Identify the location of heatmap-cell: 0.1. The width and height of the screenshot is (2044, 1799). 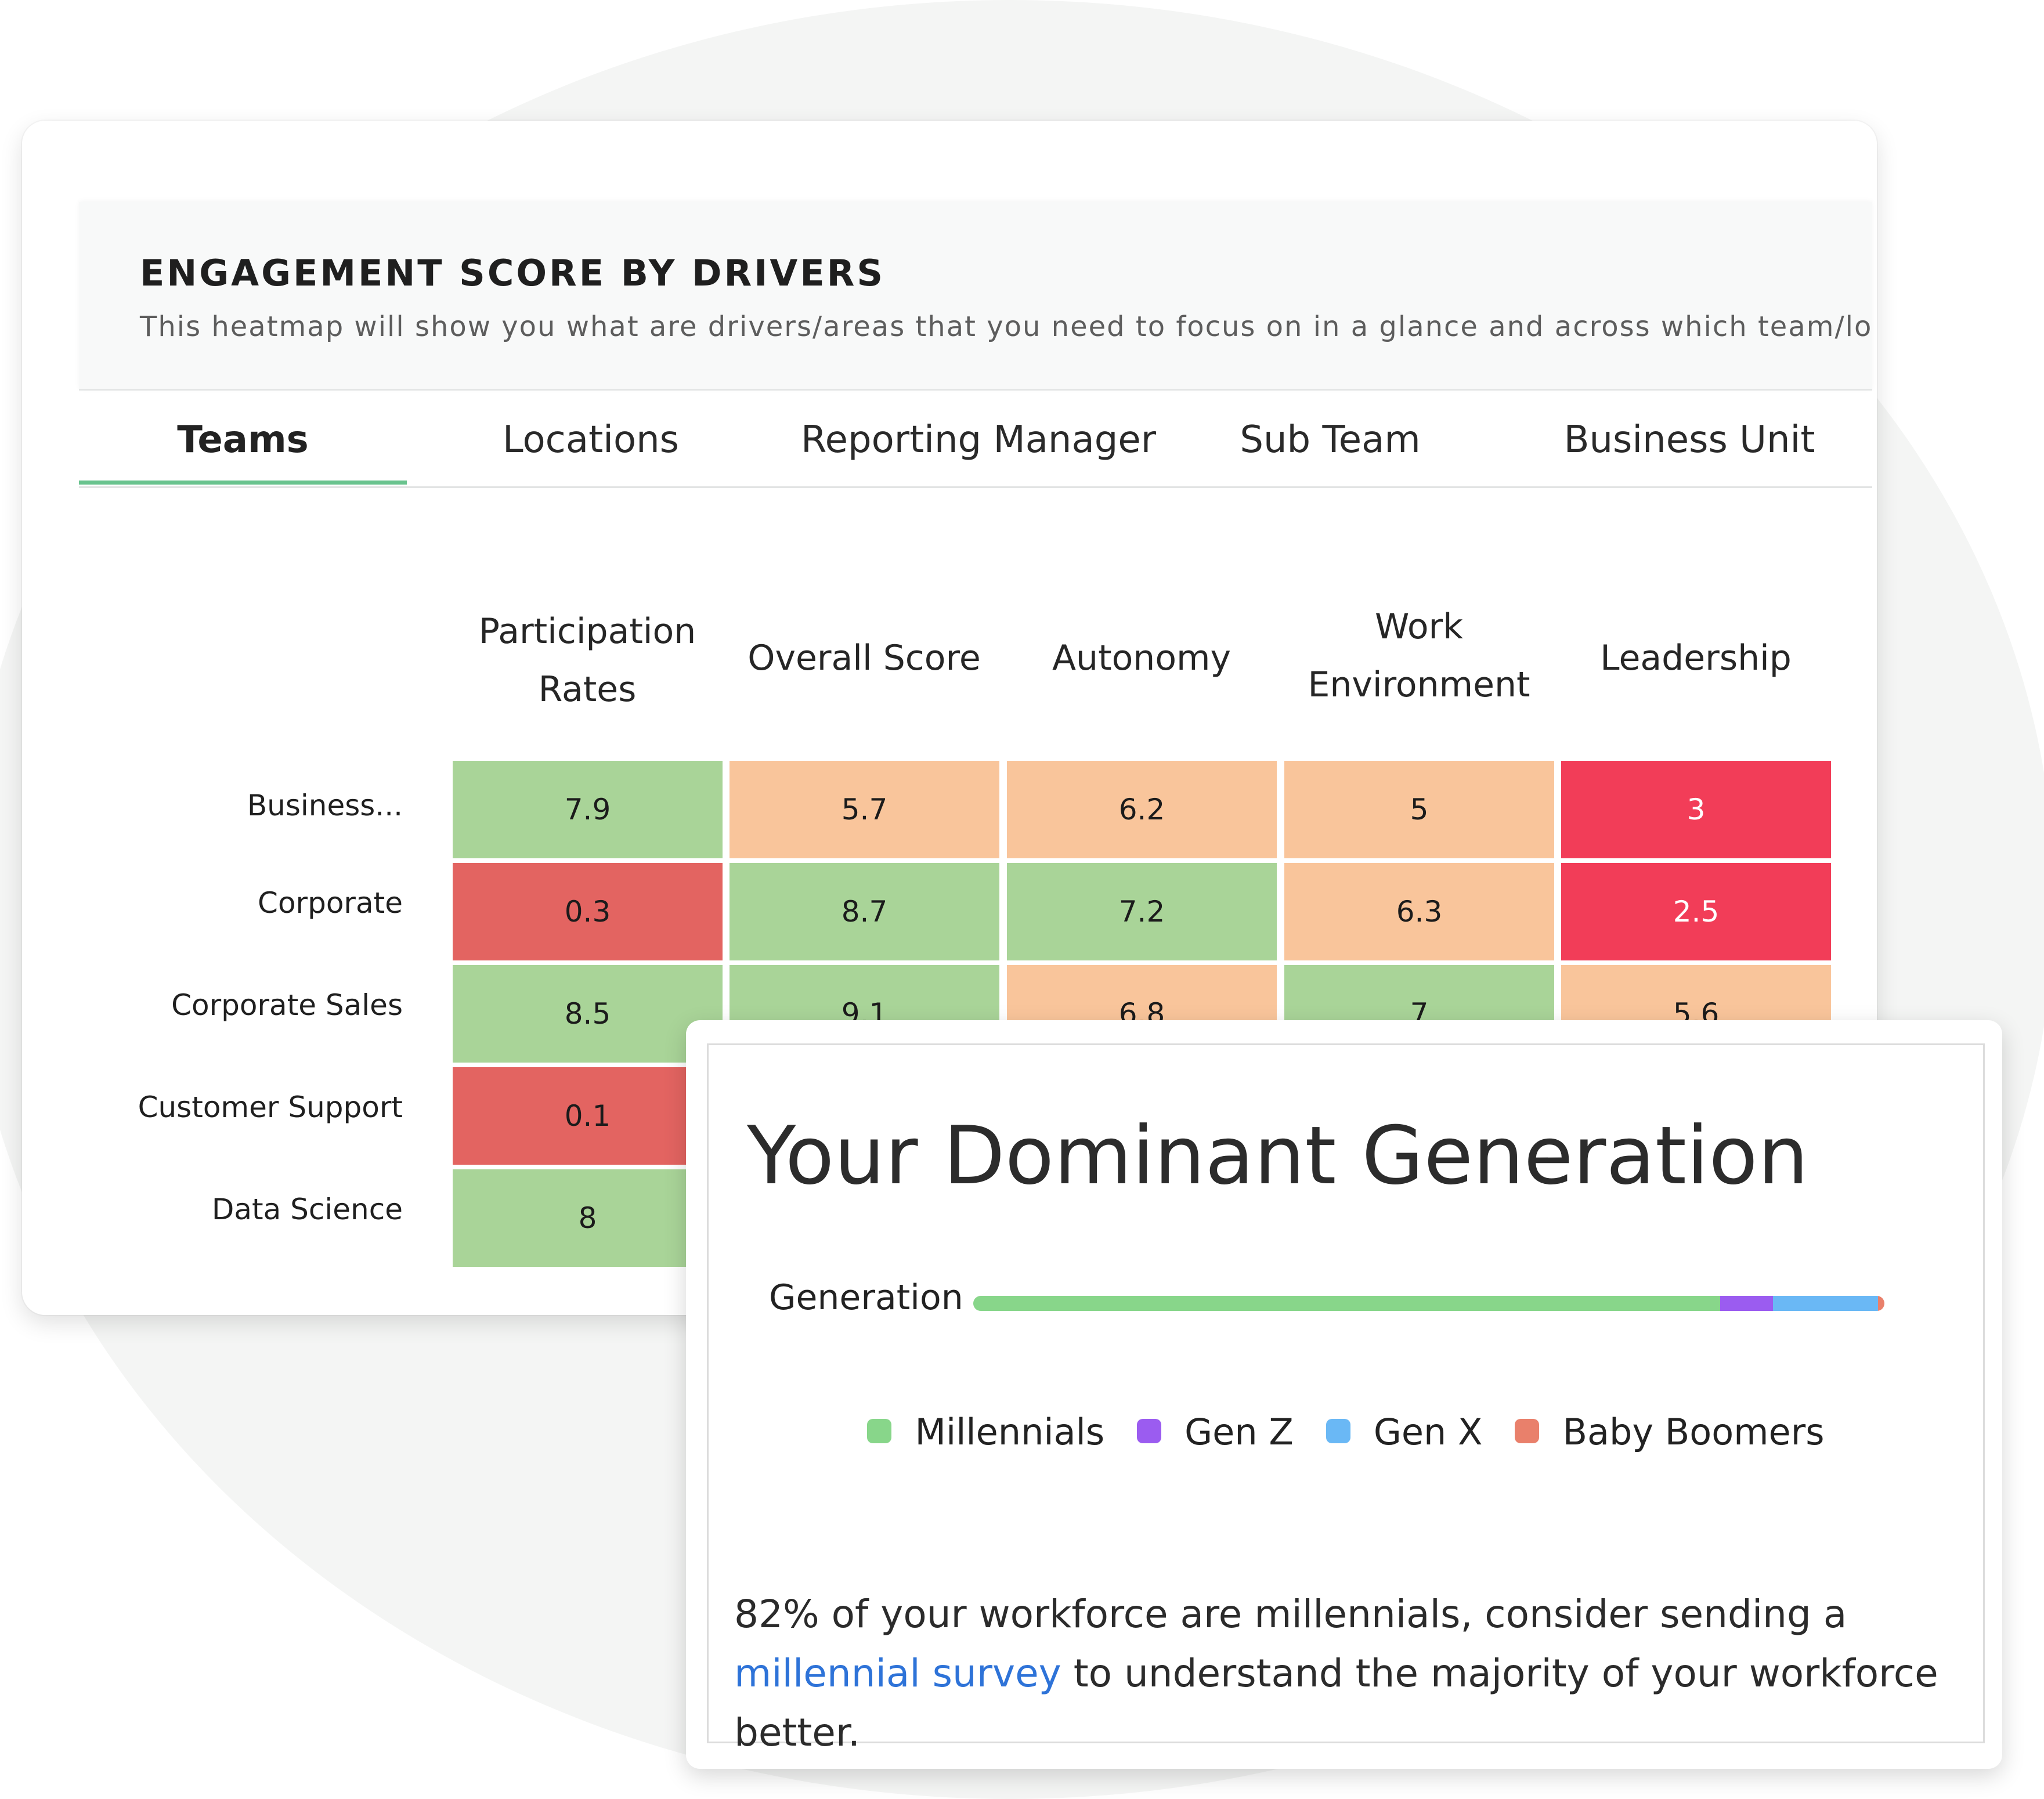
(588, 1116).